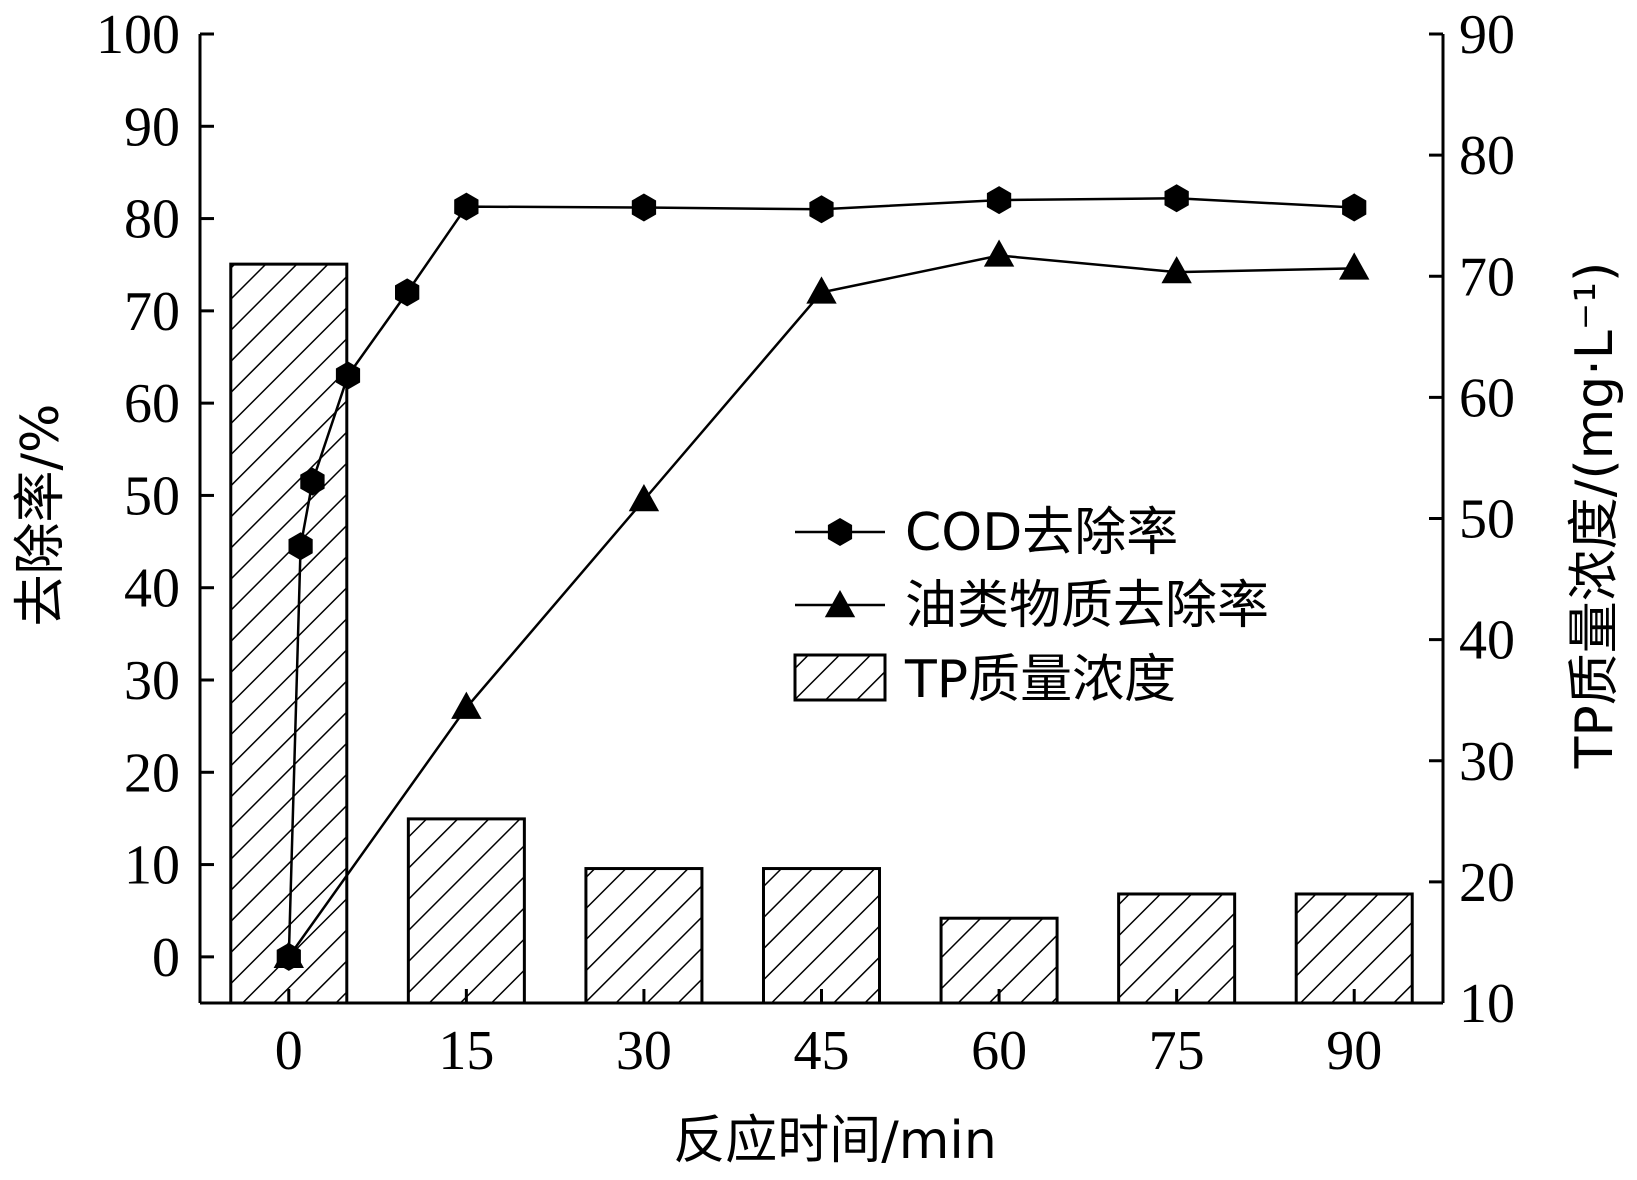  I want to click on left-tick-label: 0, so click(166, 958).